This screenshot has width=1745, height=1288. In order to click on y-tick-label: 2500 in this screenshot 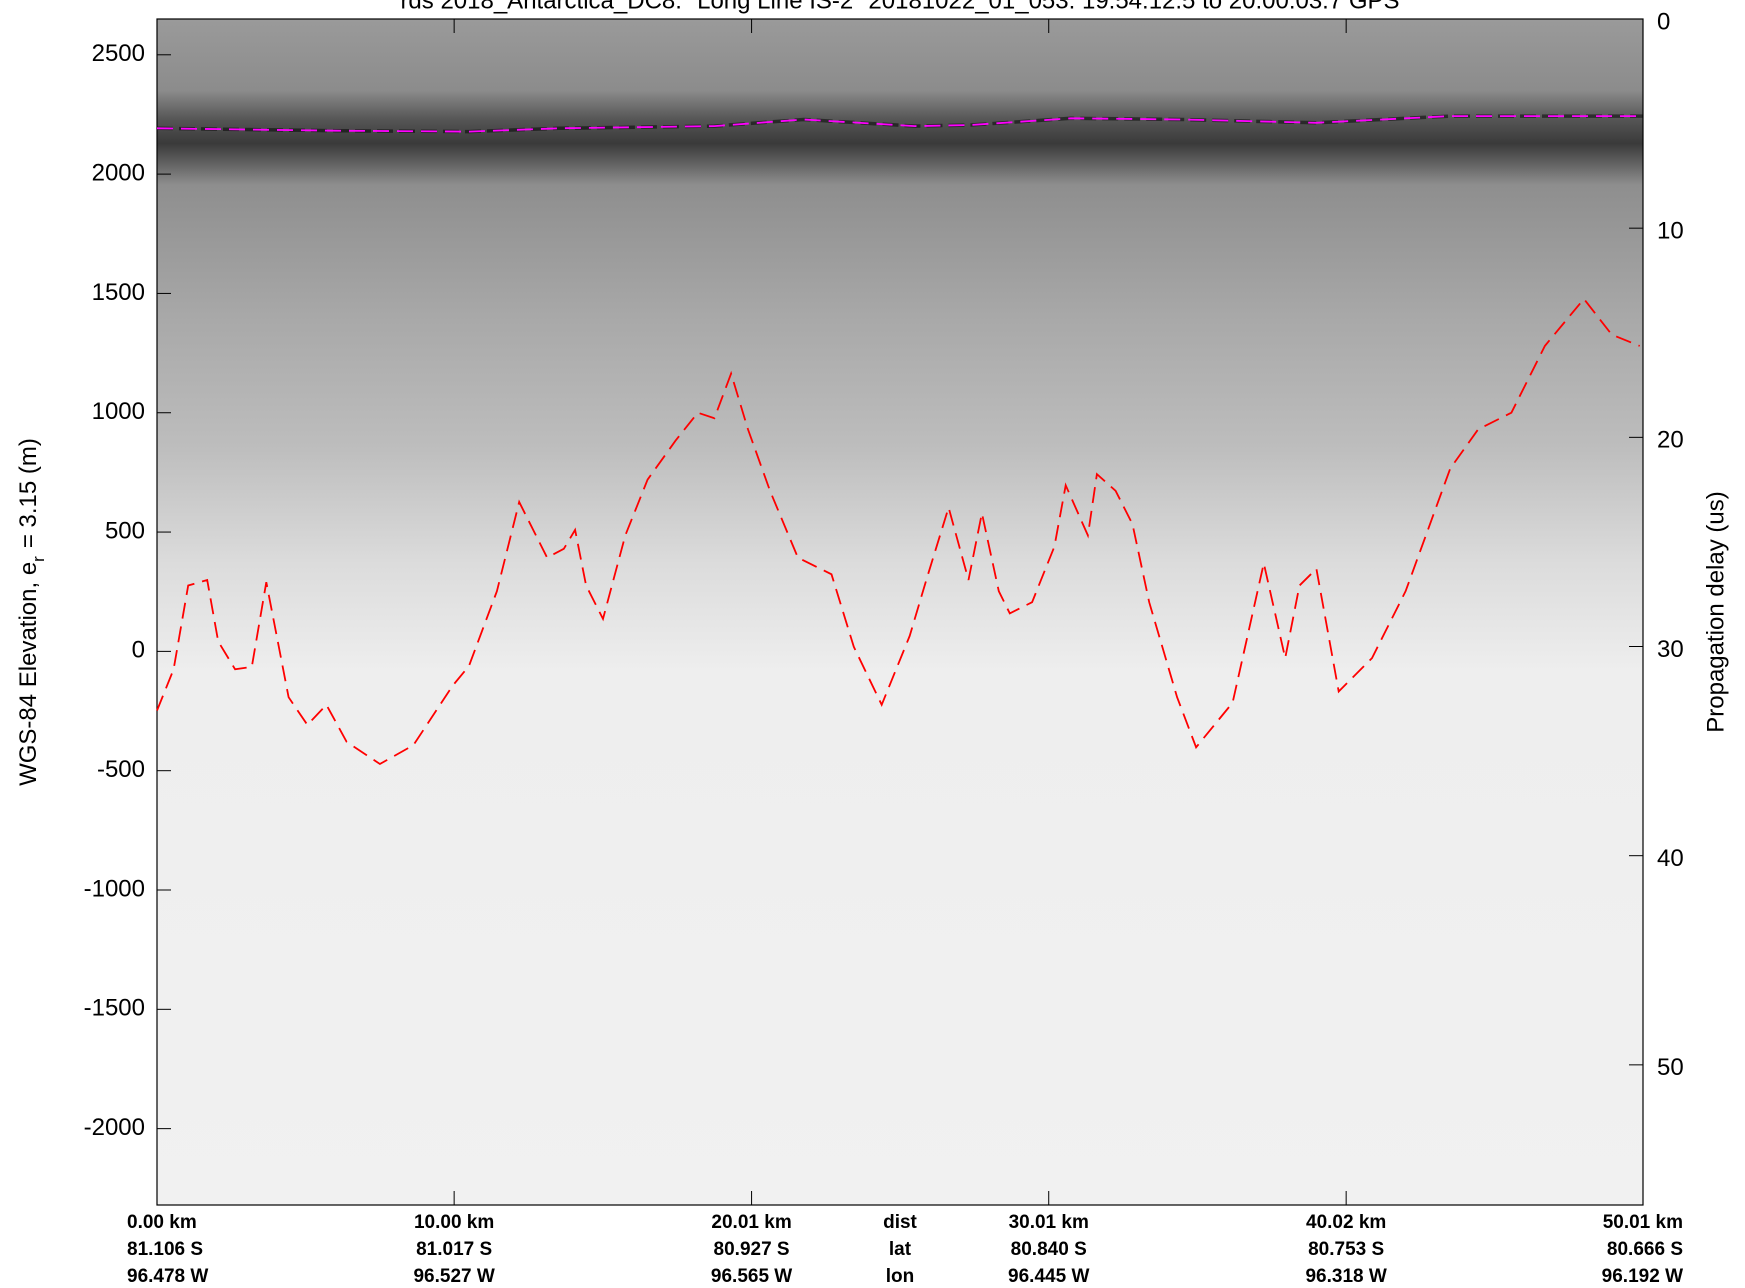, I will do `click(118, 53)`.